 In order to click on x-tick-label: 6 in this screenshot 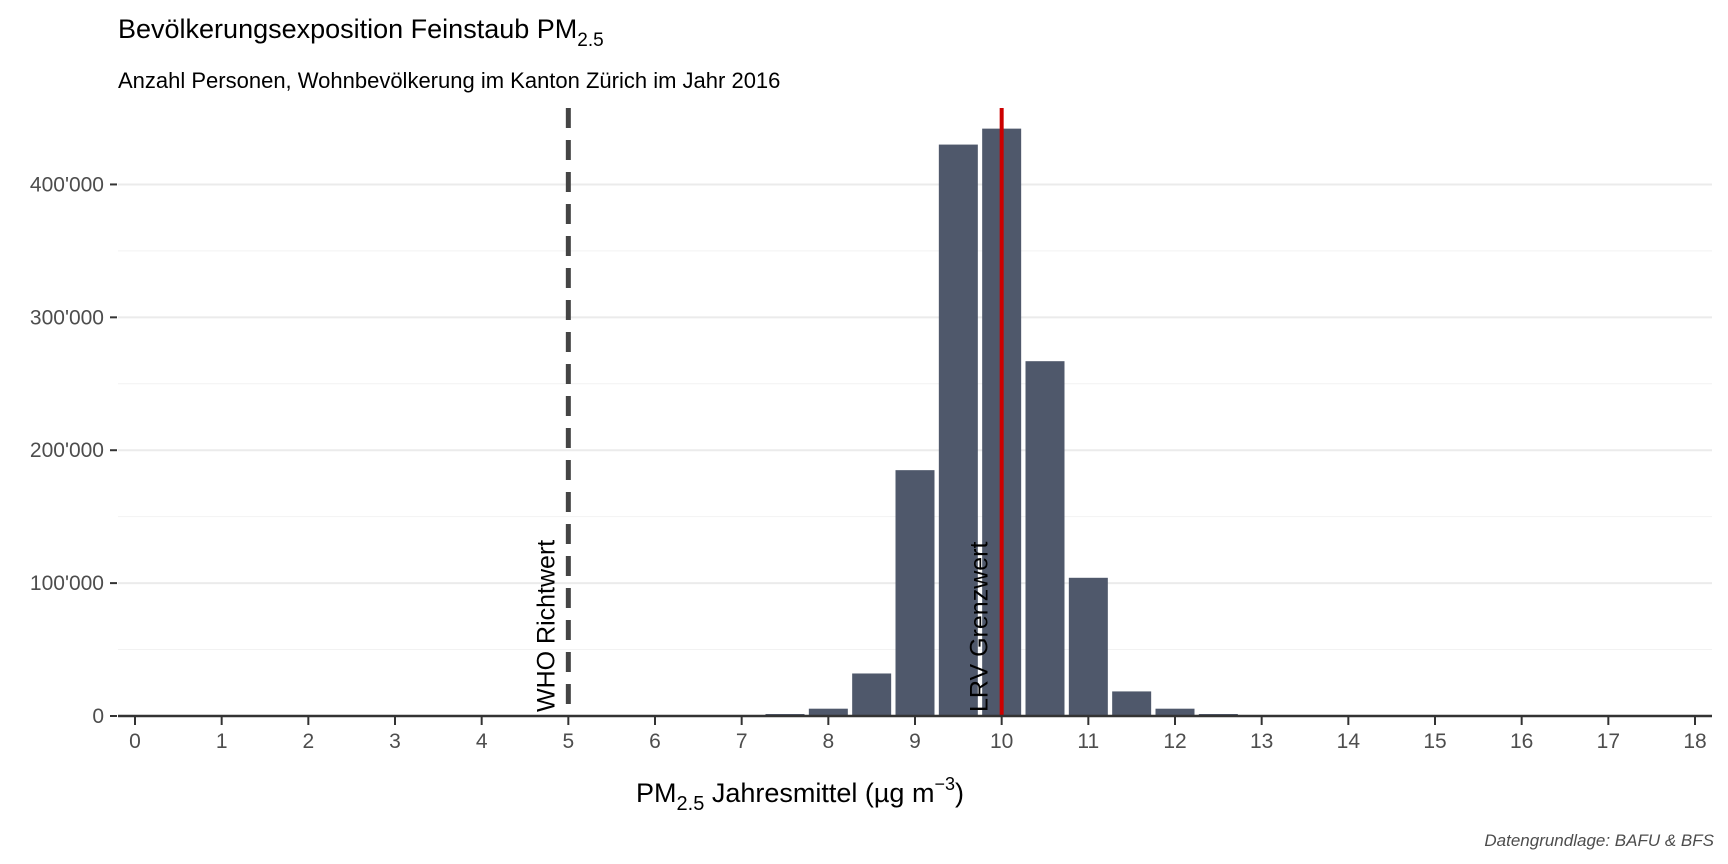, I will do `click(655, 741)`.